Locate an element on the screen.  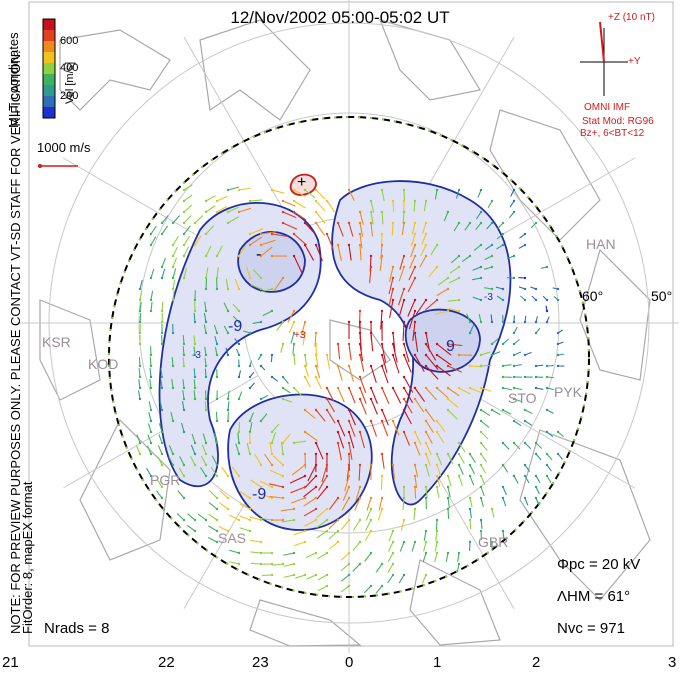
imf-model: Stat Mod: RG96 is located at coordinates (618, 121).